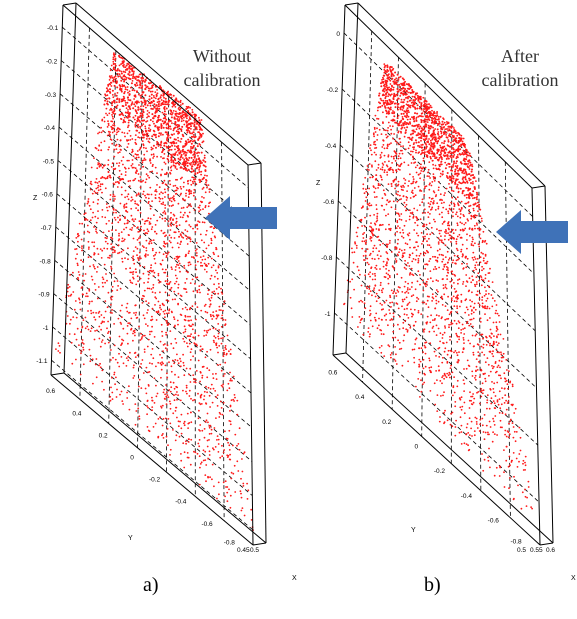 The width and height of the screenshot is (577, 619). Describe the element at coordinates (35, 198) in the screenshot. I see `z-axis-label: Z` at that location.